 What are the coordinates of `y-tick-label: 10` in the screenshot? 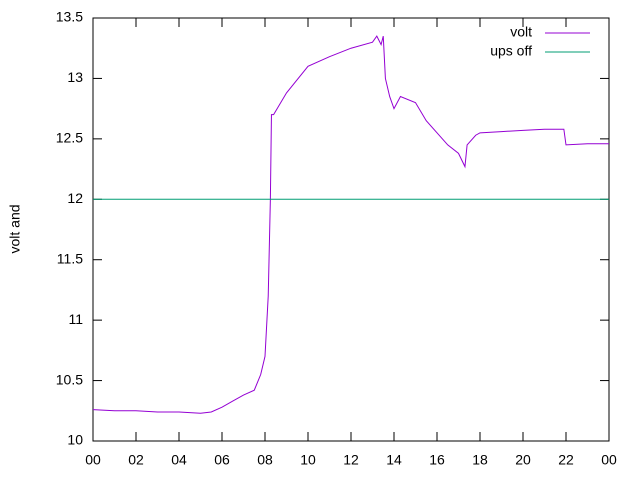 It's located at (75, 440).